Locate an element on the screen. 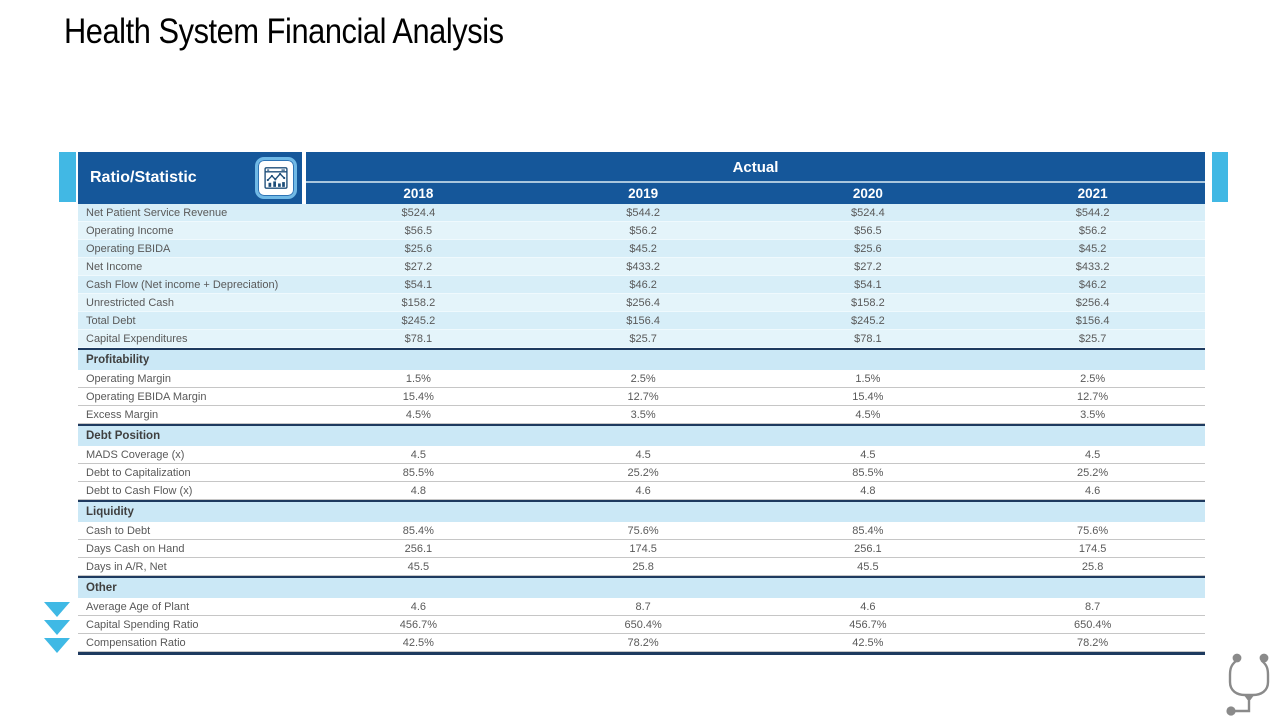  year-header: 2021 is located at coordinates (1092, 193).